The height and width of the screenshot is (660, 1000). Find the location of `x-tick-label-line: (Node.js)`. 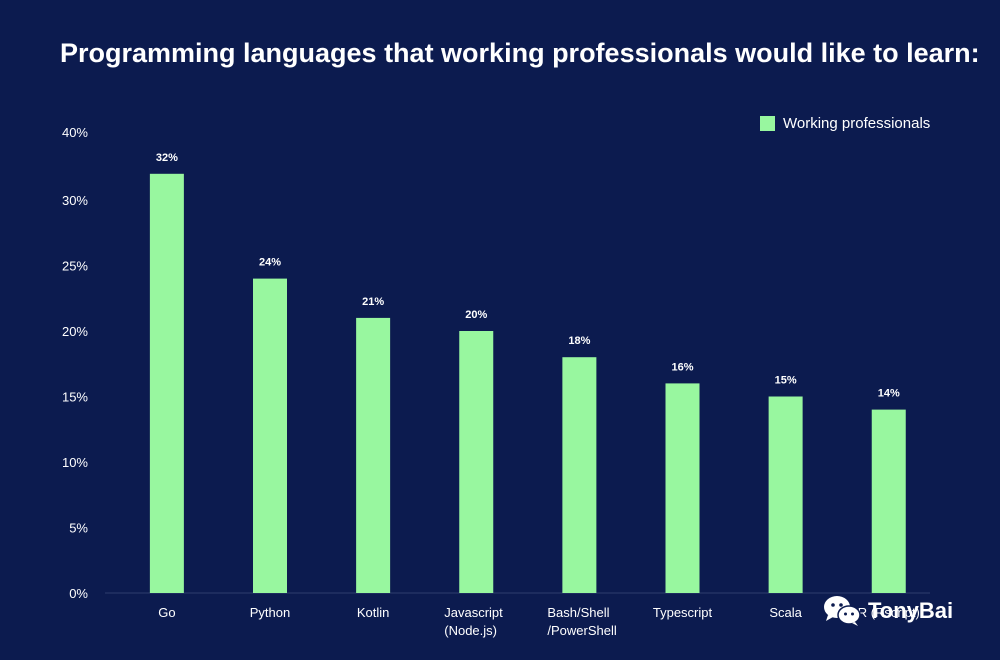

x-tick-label-line: (Node.js) is located at coordinates (470, 630).